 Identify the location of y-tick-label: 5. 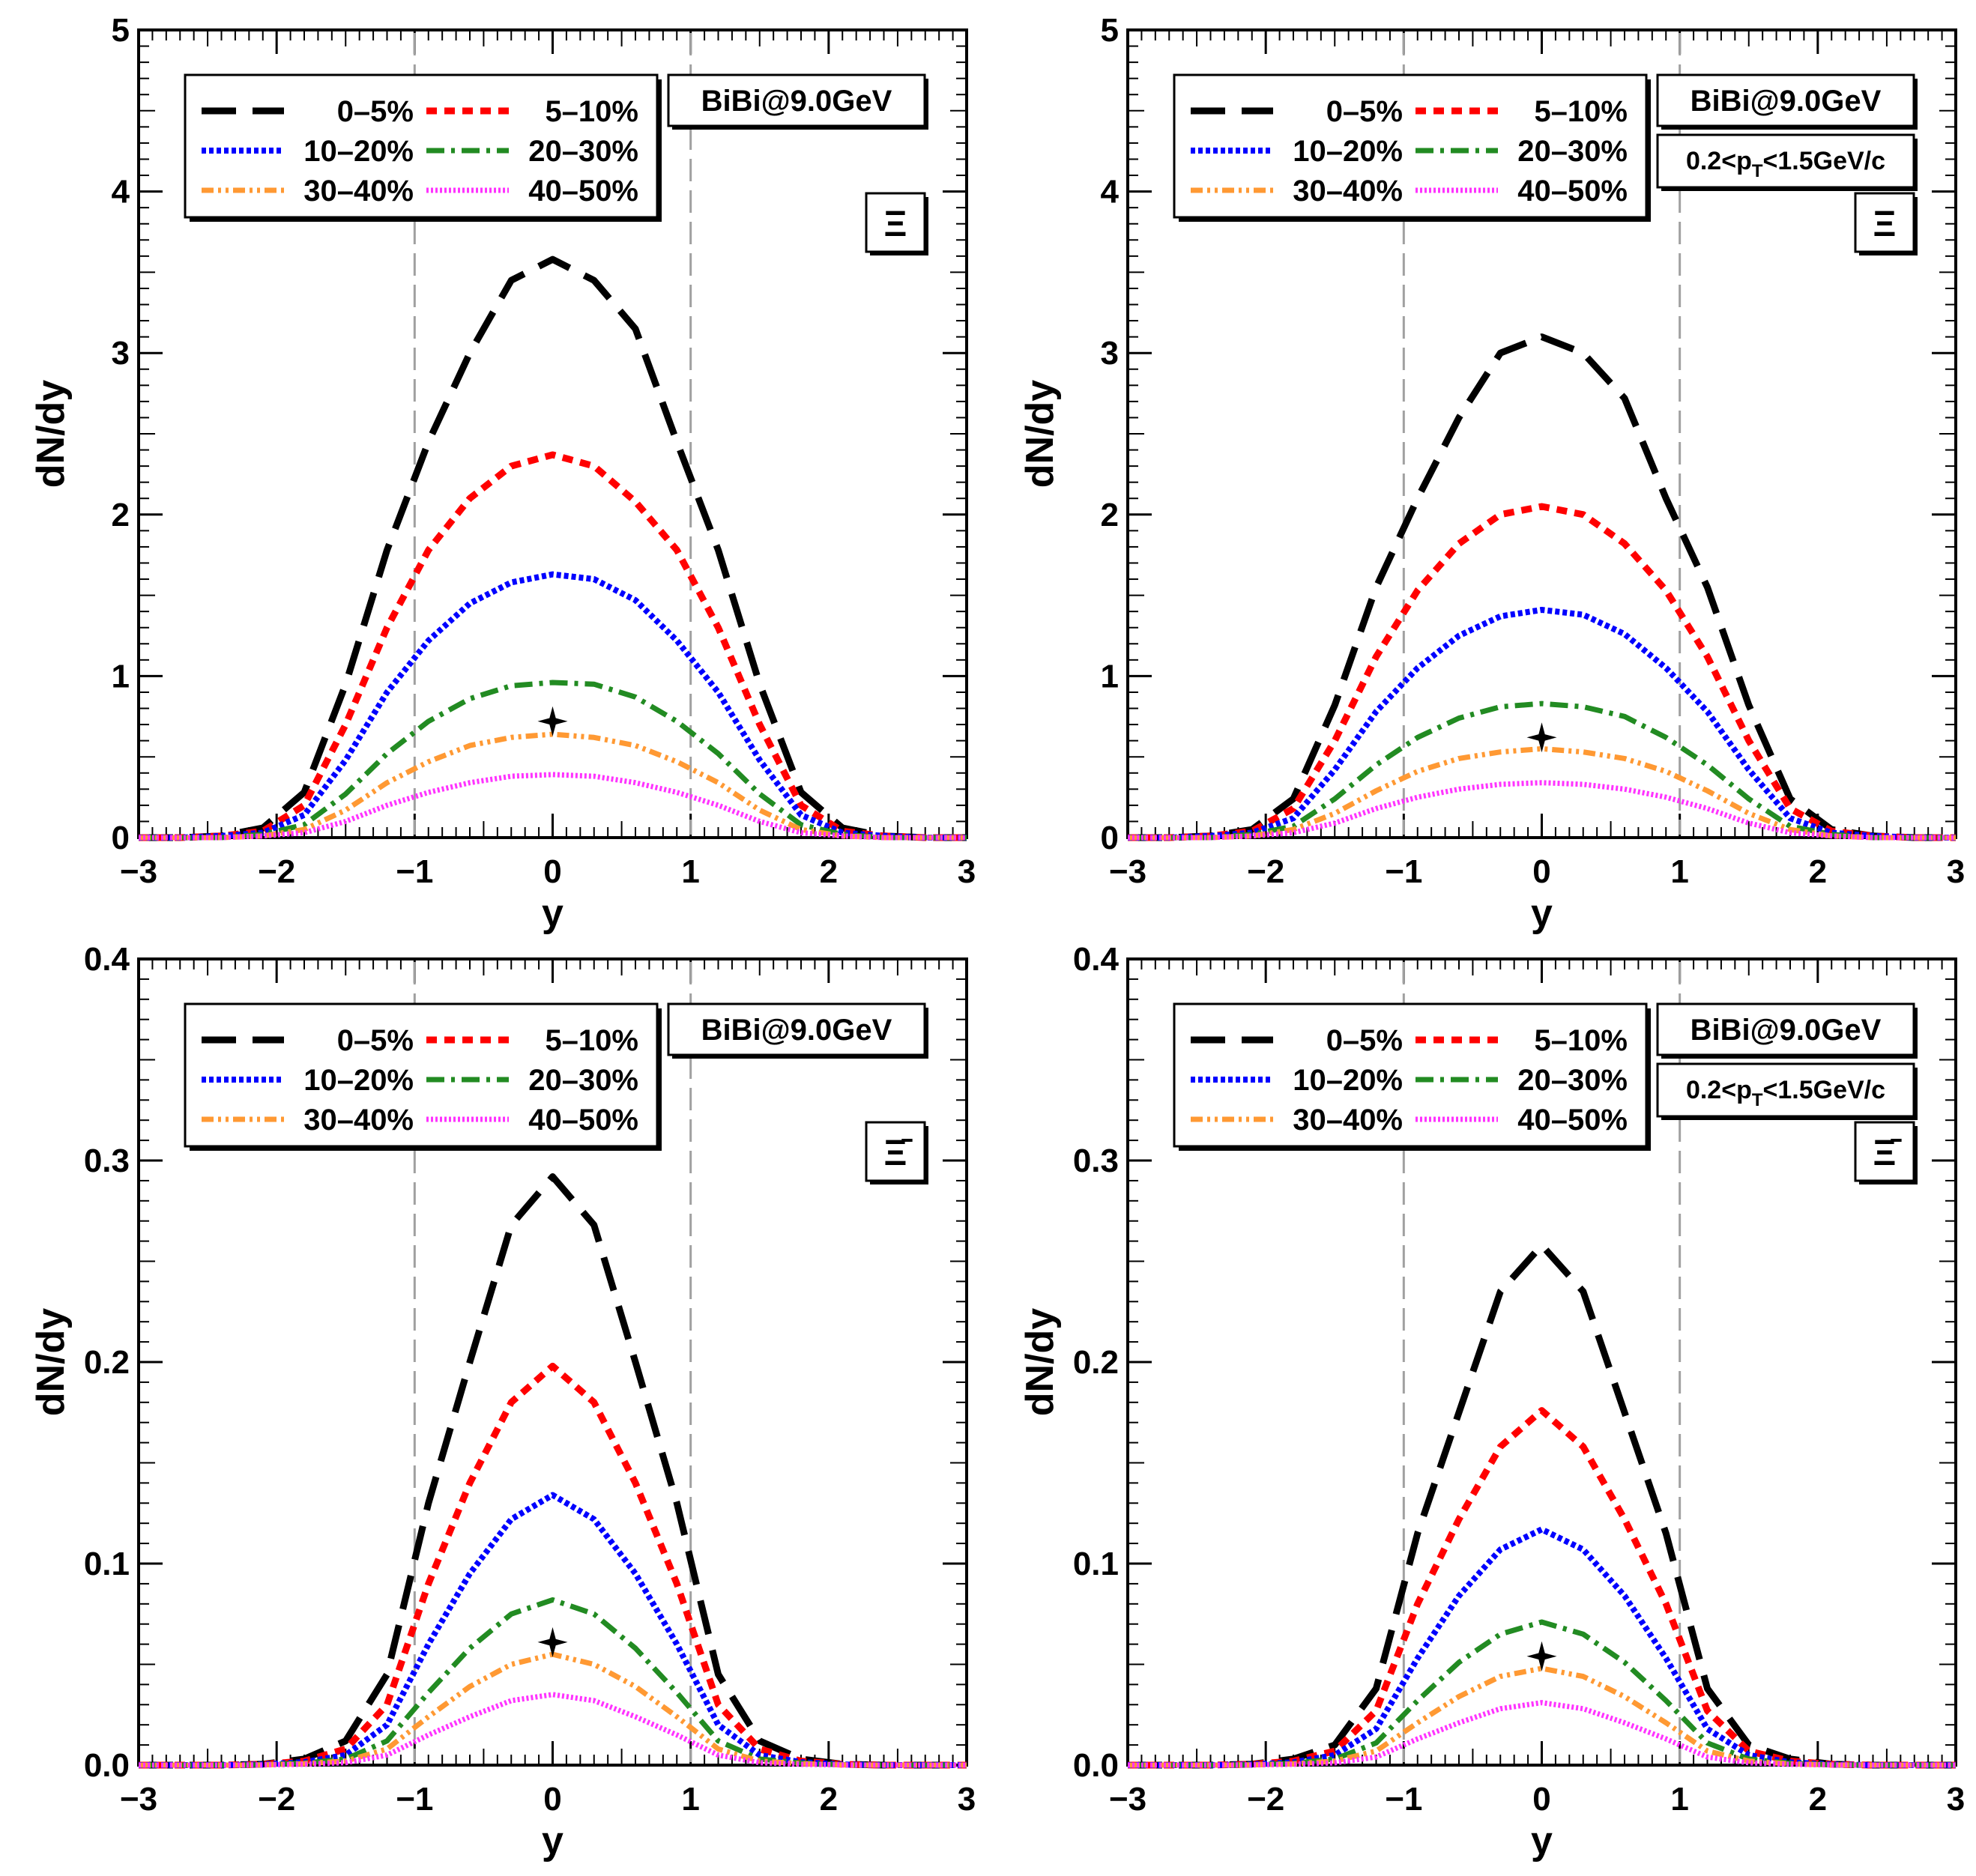
(1110, 31).